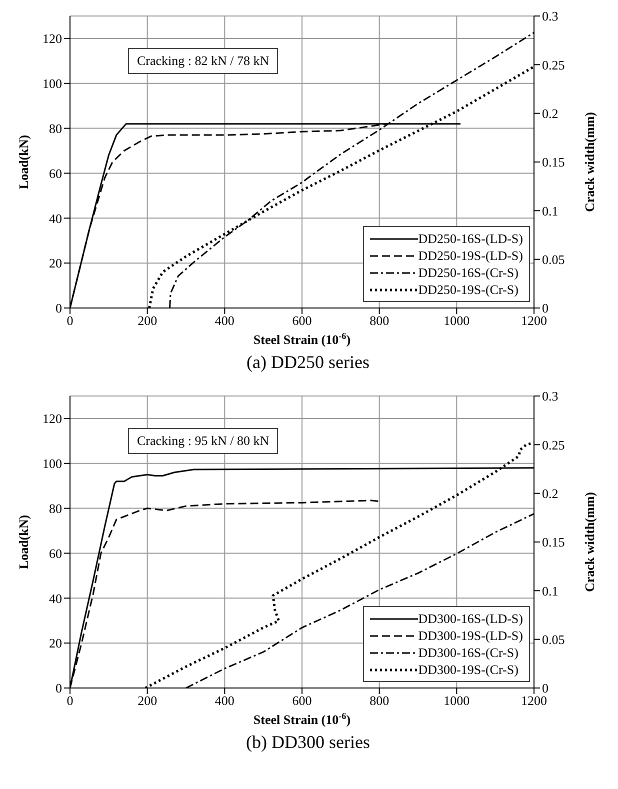 The height and width of the screenshot is (789, 618). What do you see at coordinates (203, 61) in the screenshot?
I see `annotation: Cracking : 82 kN / 78 kN` at bounding box center [203, 61].